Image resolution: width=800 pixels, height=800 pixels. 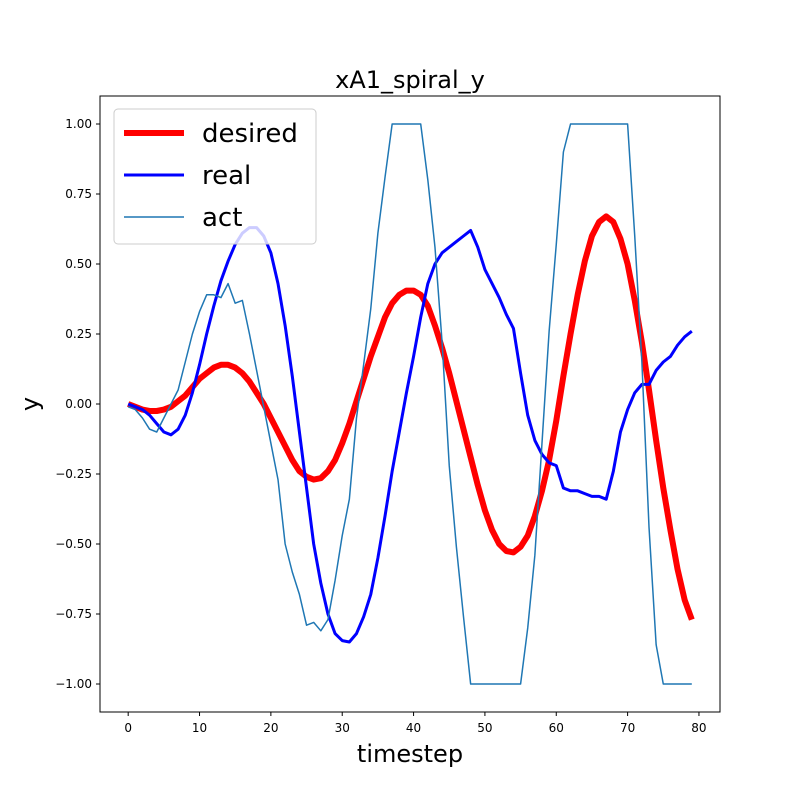 I want to click on y-tick-label: −0.75, so click(x=73, y=614).